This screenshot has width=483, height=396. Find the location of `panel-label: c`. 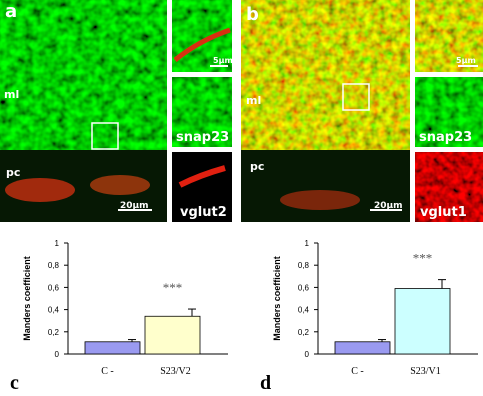

panel-label: c is located at coordinates (14, 383).